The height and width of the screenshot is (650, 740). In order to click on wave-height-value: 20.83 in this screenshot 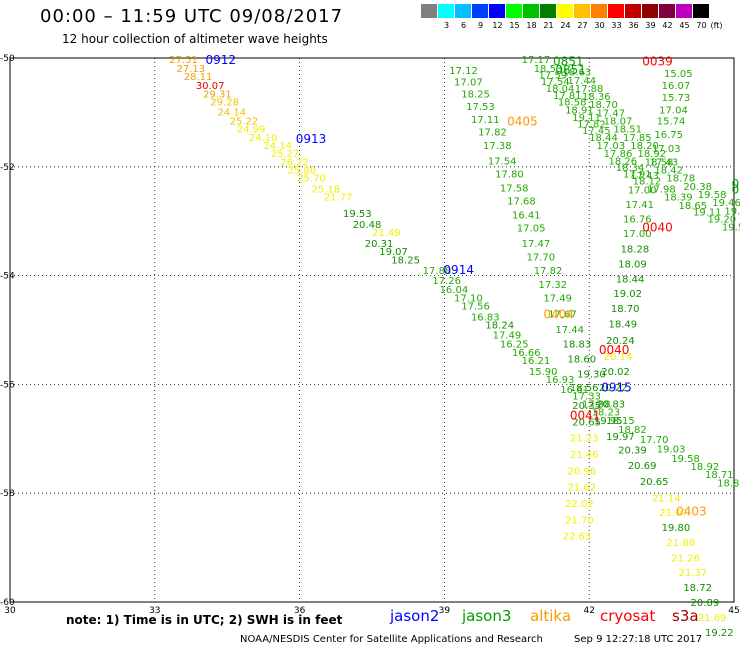, I will do `click(610, 404)`.